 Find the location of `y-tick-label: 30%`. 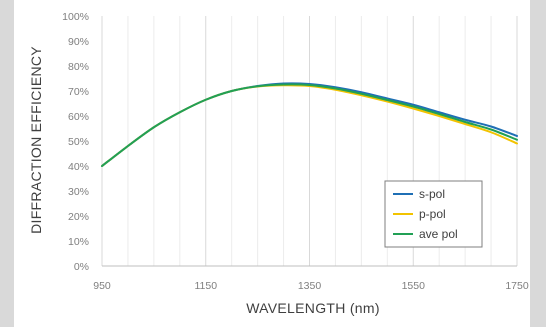

y-tick-label: 30% is located at coordinates (78, 192).